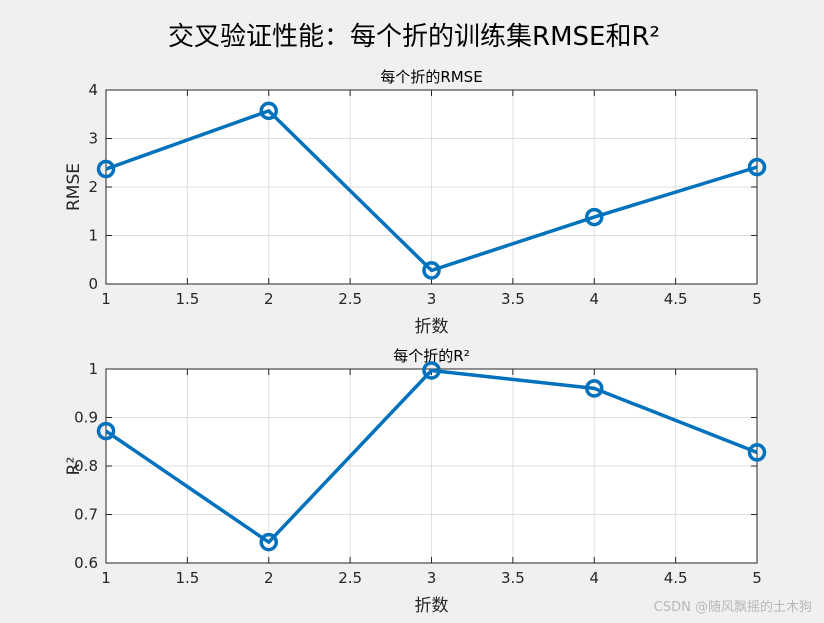  Describe the element at coordinates (86, 515) in the screenshot. I see `y-tick-label: 0.7` at that location.